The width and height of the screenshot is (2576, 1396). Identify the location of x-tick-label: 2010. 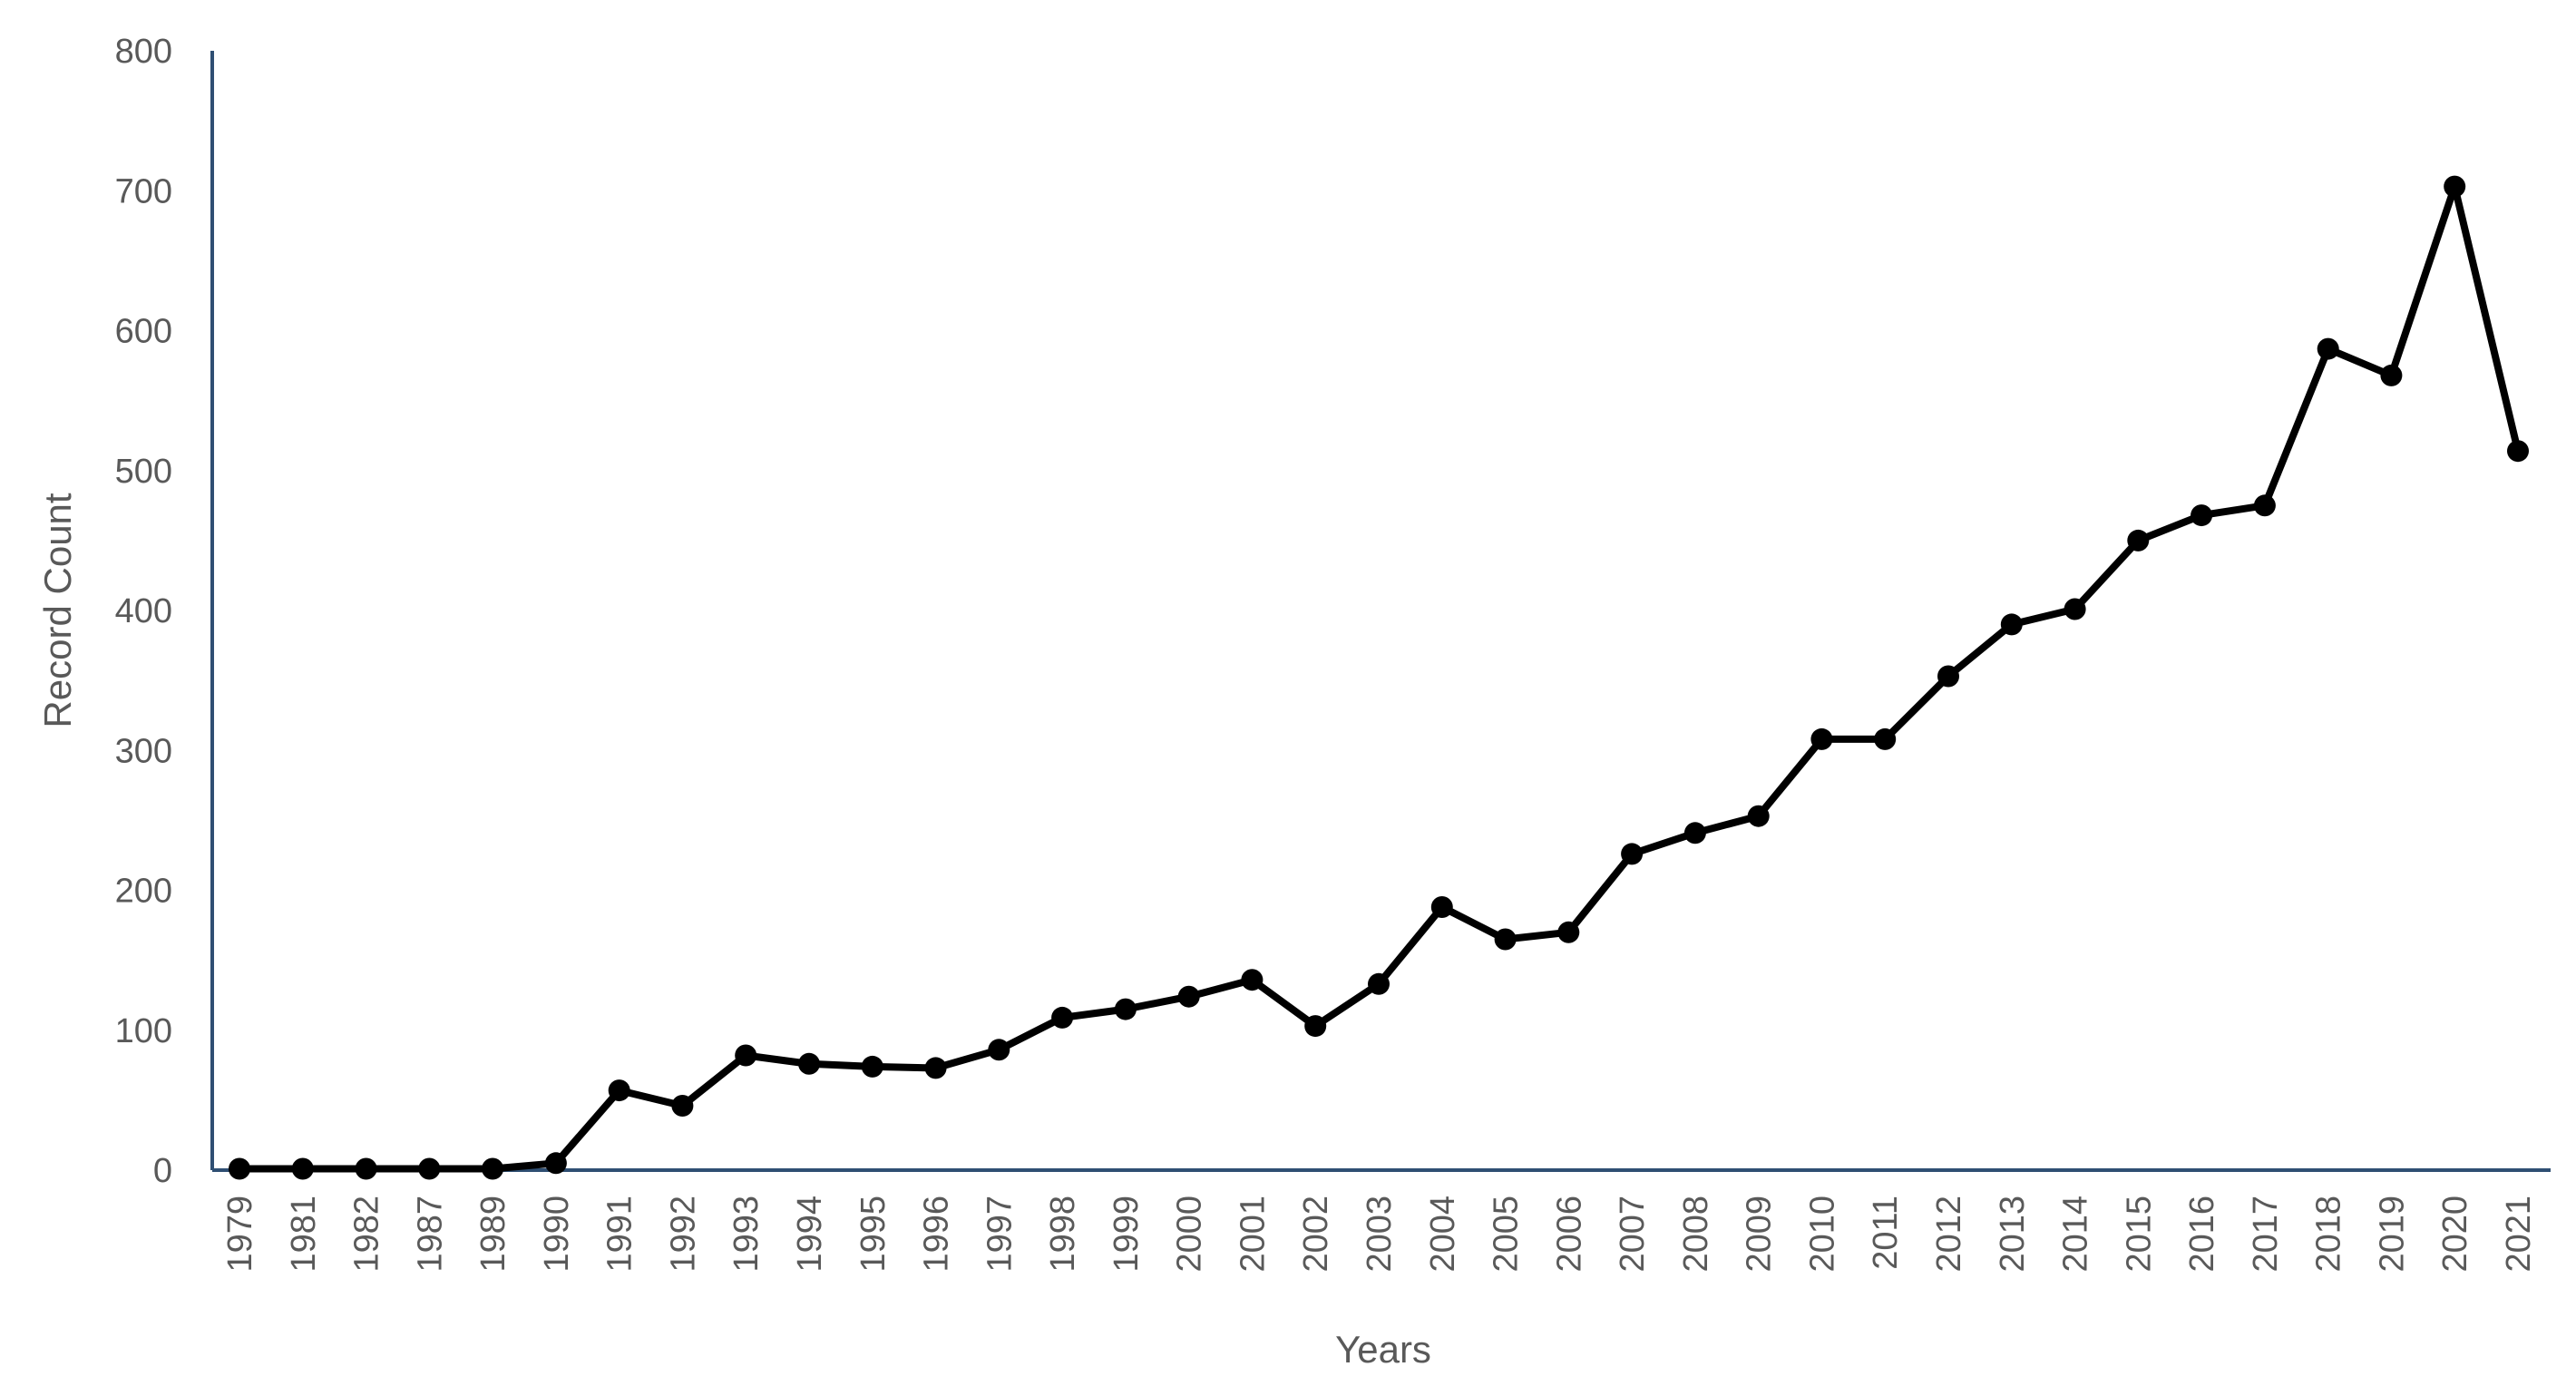
(1822, 1234).